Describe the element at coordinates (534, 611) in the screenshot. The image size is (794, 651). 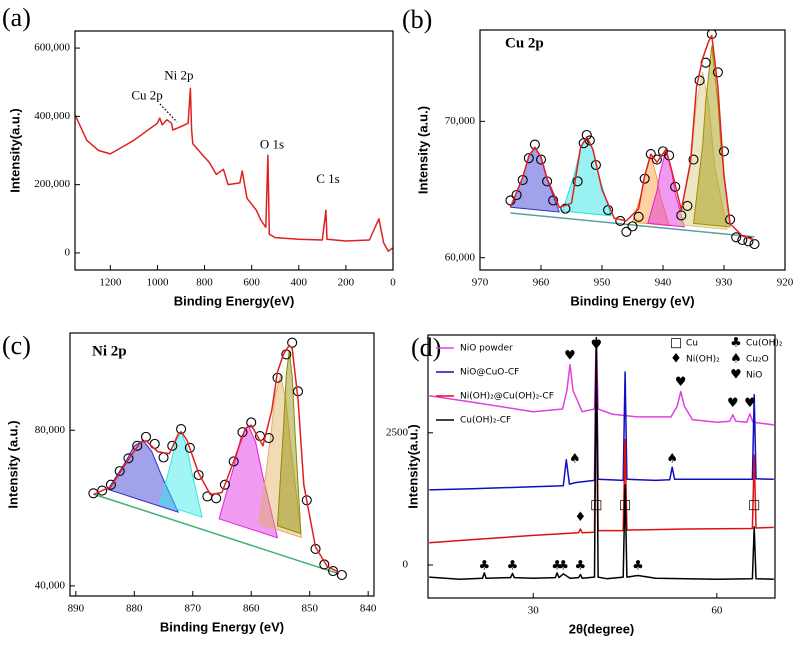
I see `x-tick-label: 30` at that location.